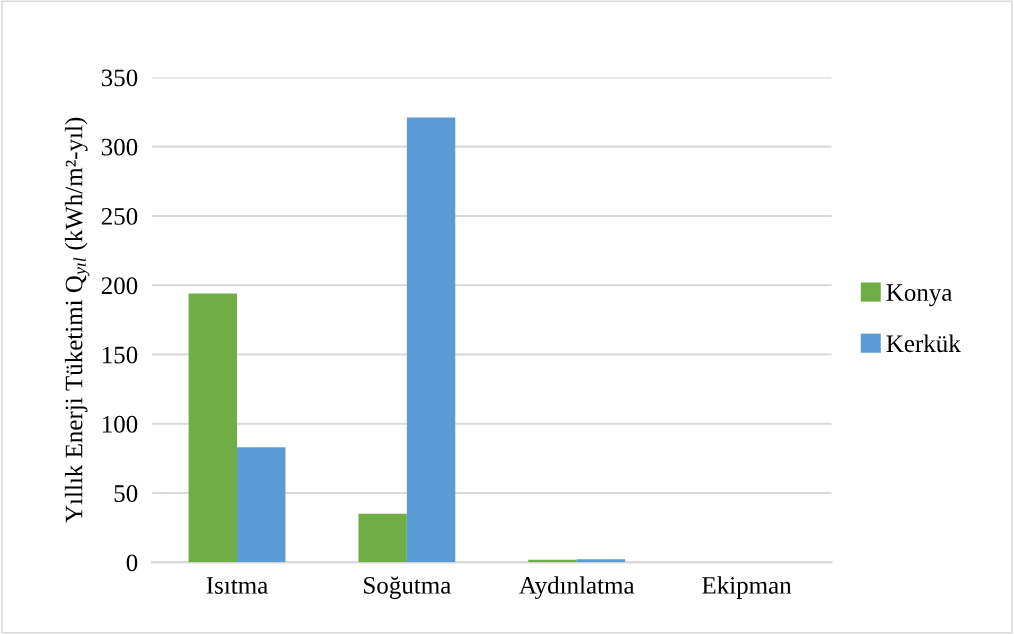 The width and height of the screenshot is (1014, 634). I want to click on legend-label: Konya, so click(919, 295).